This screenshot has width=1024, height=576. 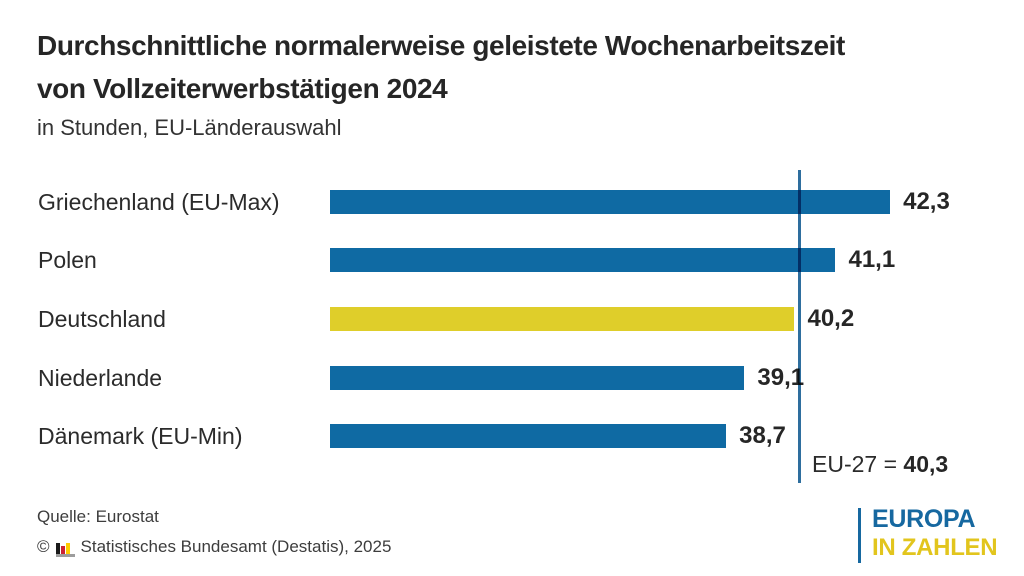 What do you see at coordinates (236, 546) in the screenshot?
I see `copyright-text: Statistisches Bundesamt (Destatis), 2025` at bounding box center [236, 546].